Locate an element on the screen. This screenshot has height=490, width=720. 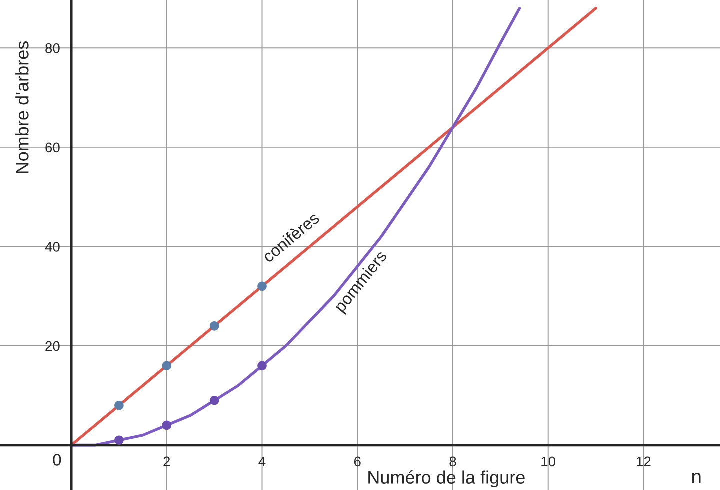
x-tick-label: 2 is located at coordinates (167, 461).